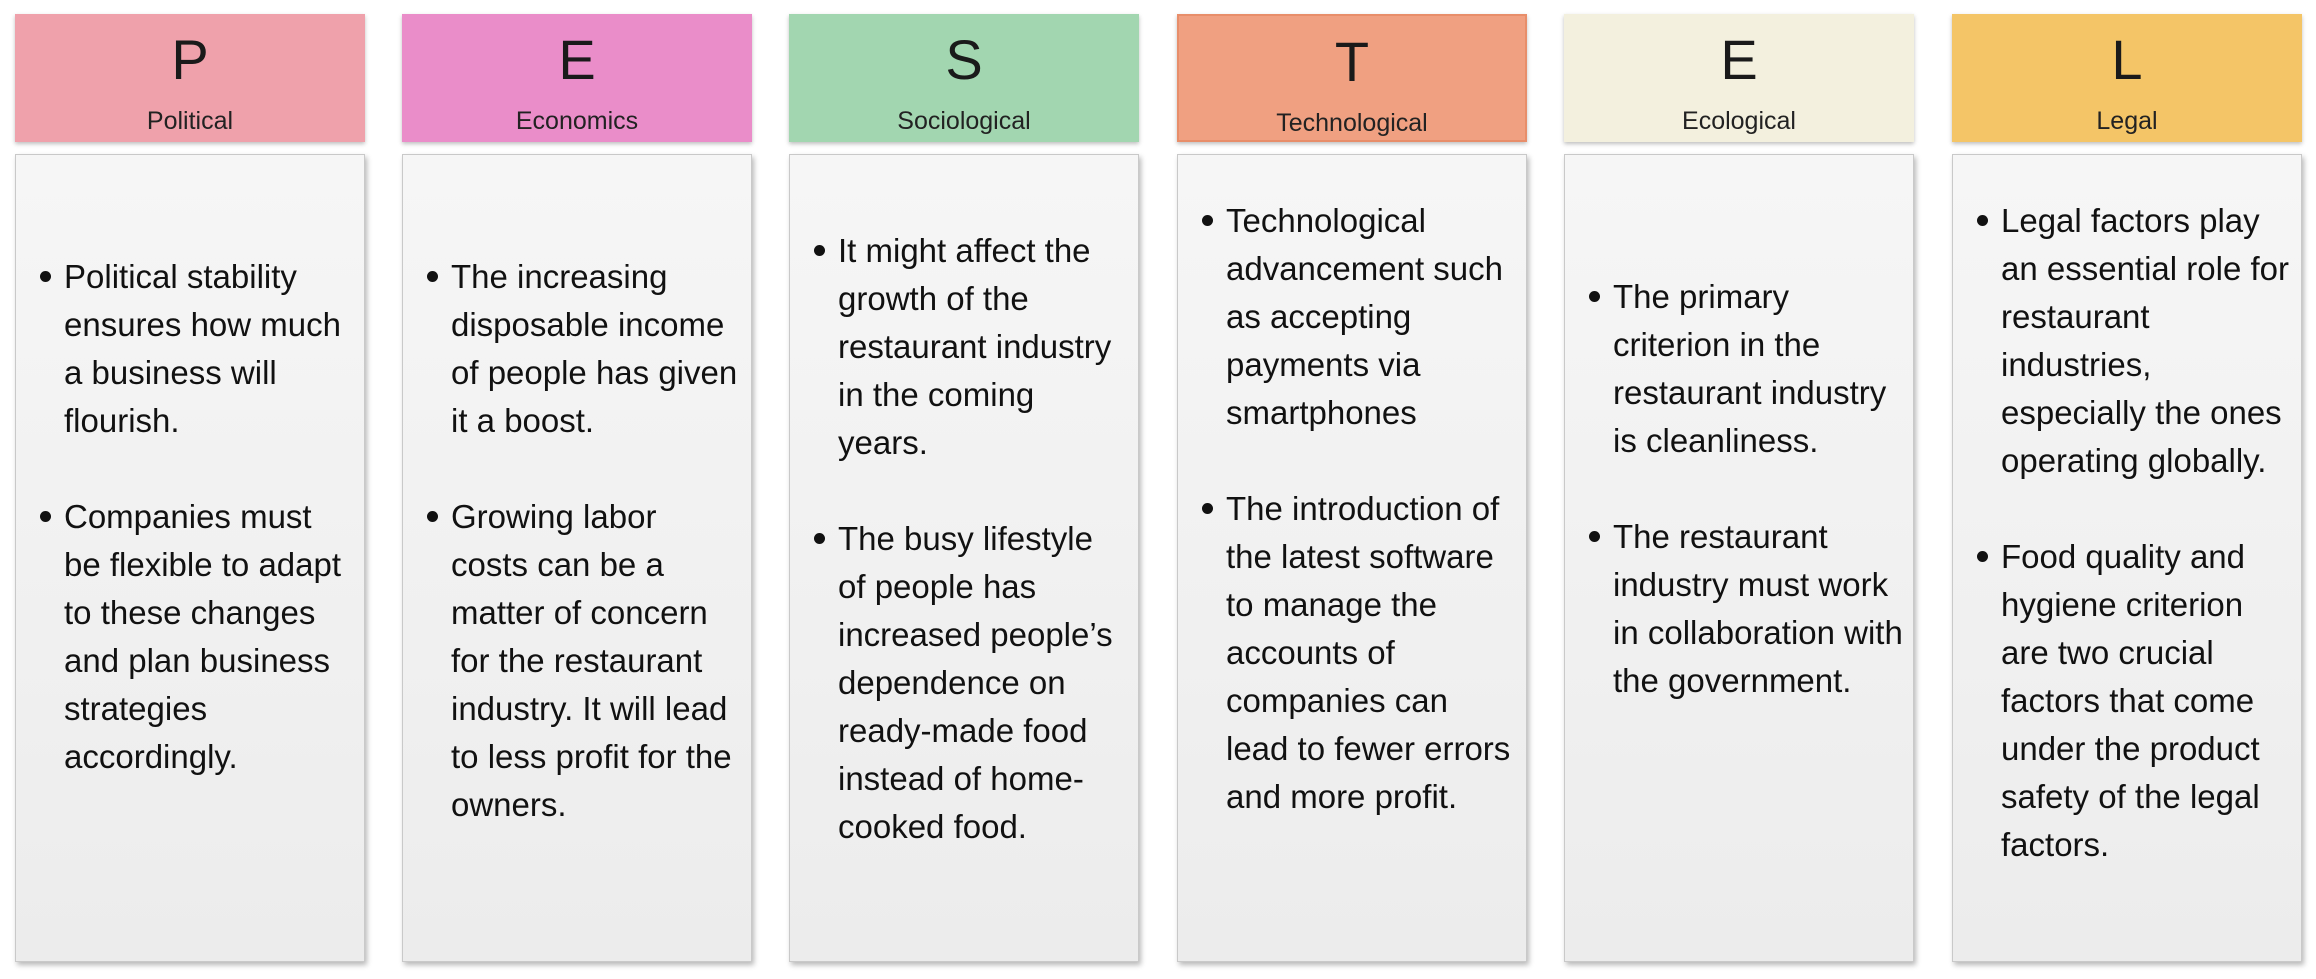  Describe the element at coordinates (577, 121) in the screenshot. I see `header-title: Economics` at that location.